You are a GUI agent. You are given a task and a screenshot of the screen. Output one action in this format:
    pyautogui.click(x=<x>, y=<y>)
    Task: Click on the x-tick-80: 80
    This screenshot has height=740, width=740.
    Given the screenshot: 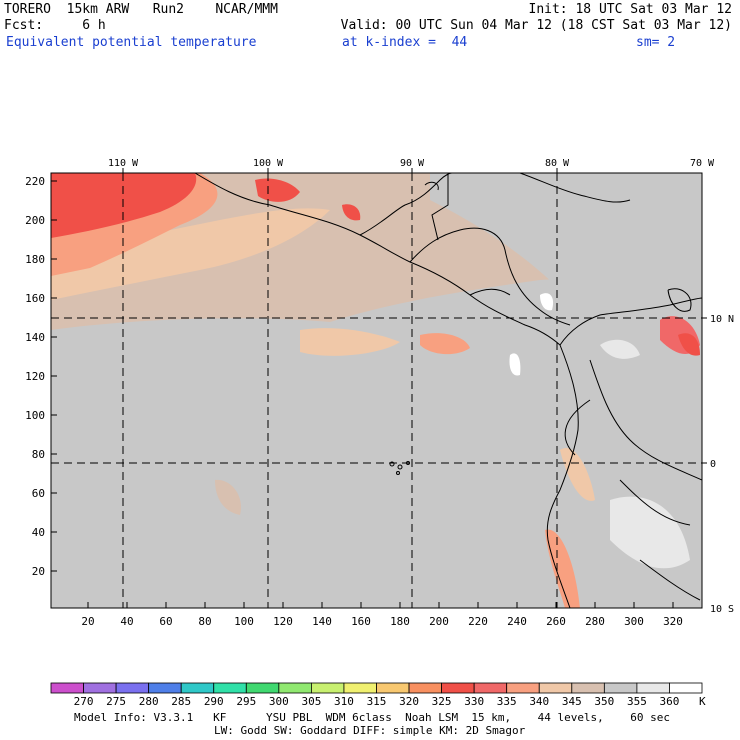 What is the action you would take?
    pyautogui.click(x=204, y=621)
    